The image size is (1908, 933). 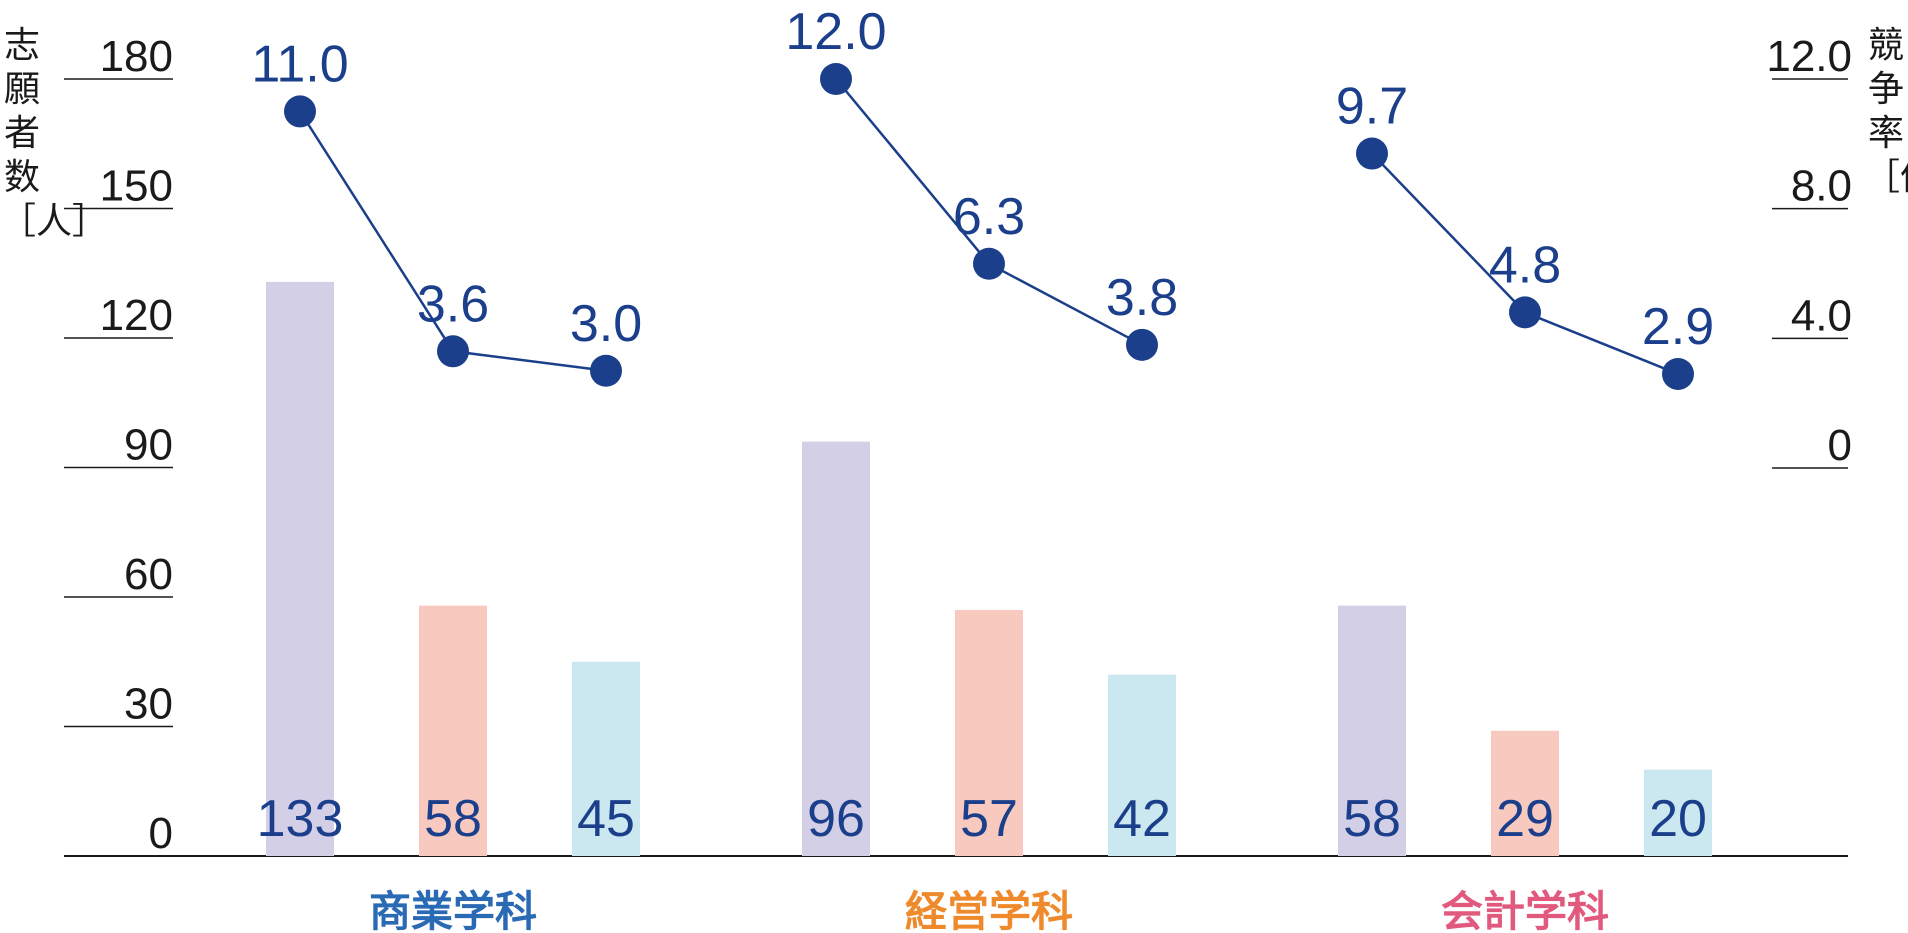 What do you see at coordinates (1142, 819) in the screenshot?
I see `bar-value-label: 42` at bounding box center [1142, 819].